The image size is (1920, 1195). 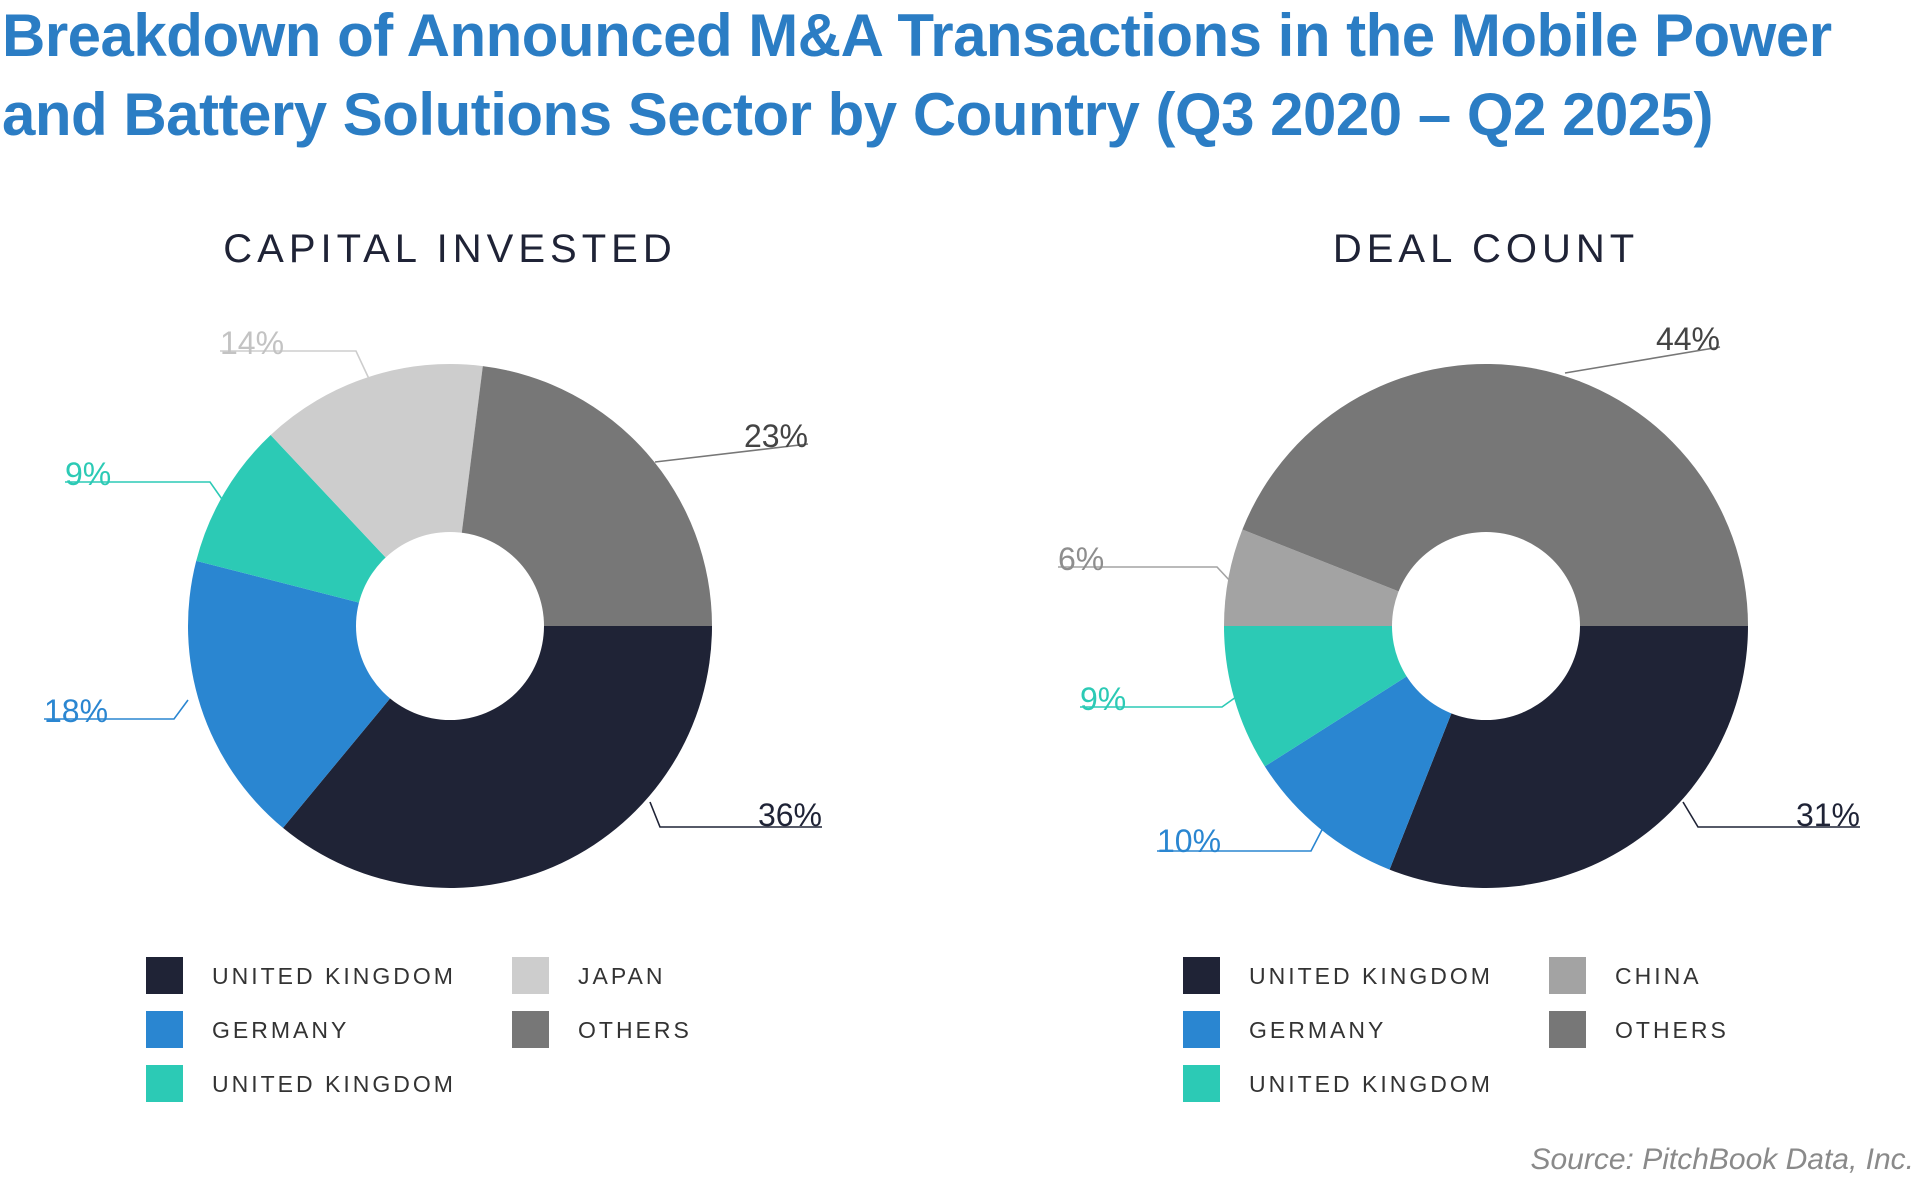 I want to click on value-label-japan-3: 14%, so click(x=252, y=343).